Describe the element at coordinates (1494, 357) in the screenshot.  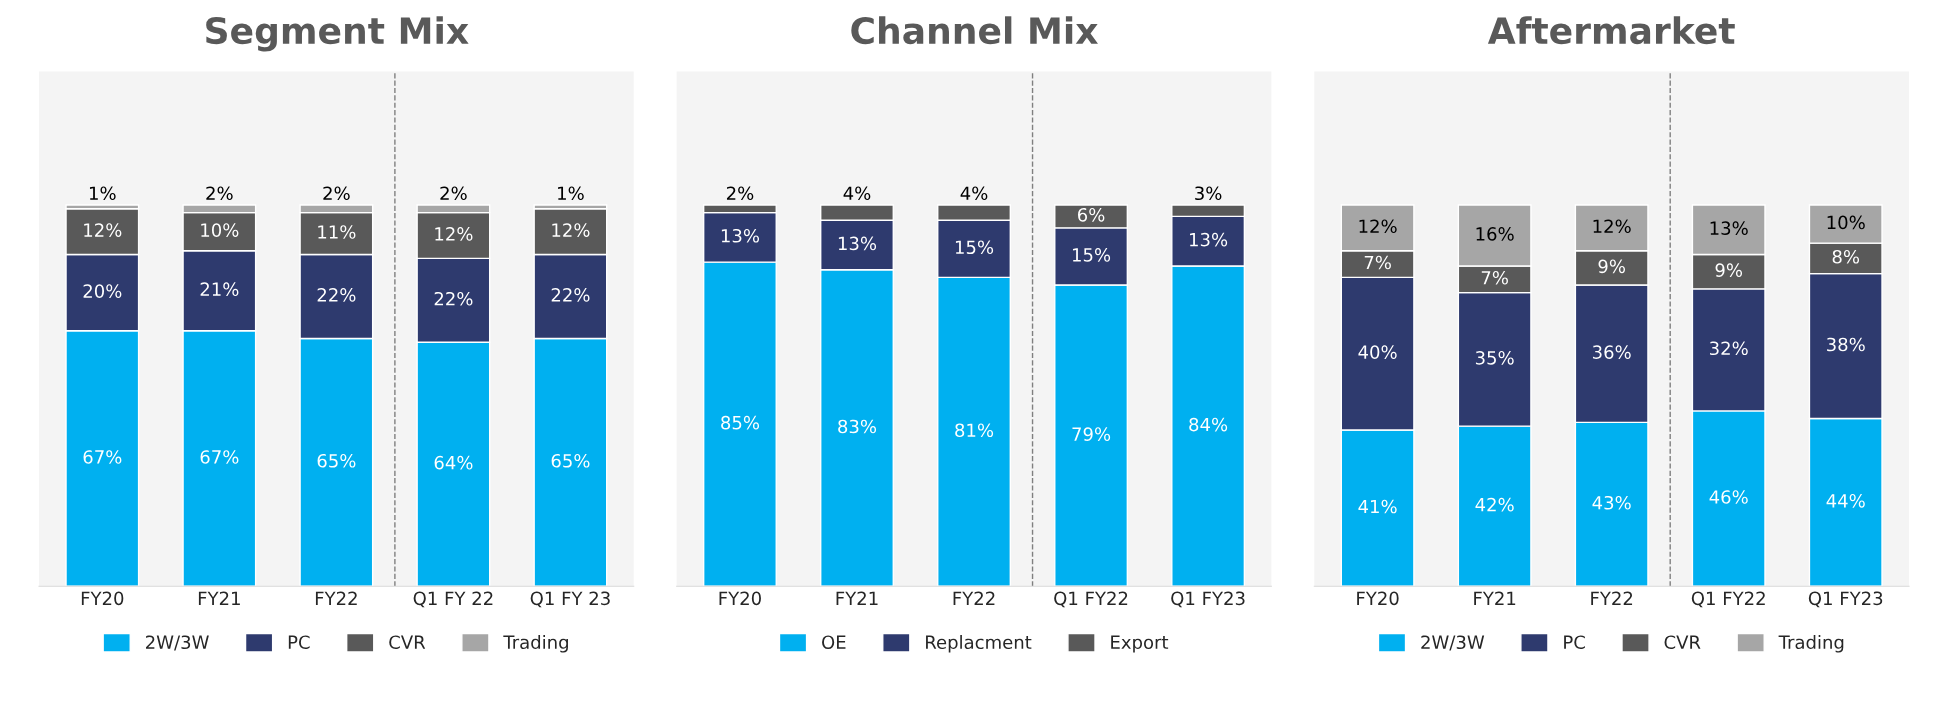
I see `data-label: 35%` at that location.